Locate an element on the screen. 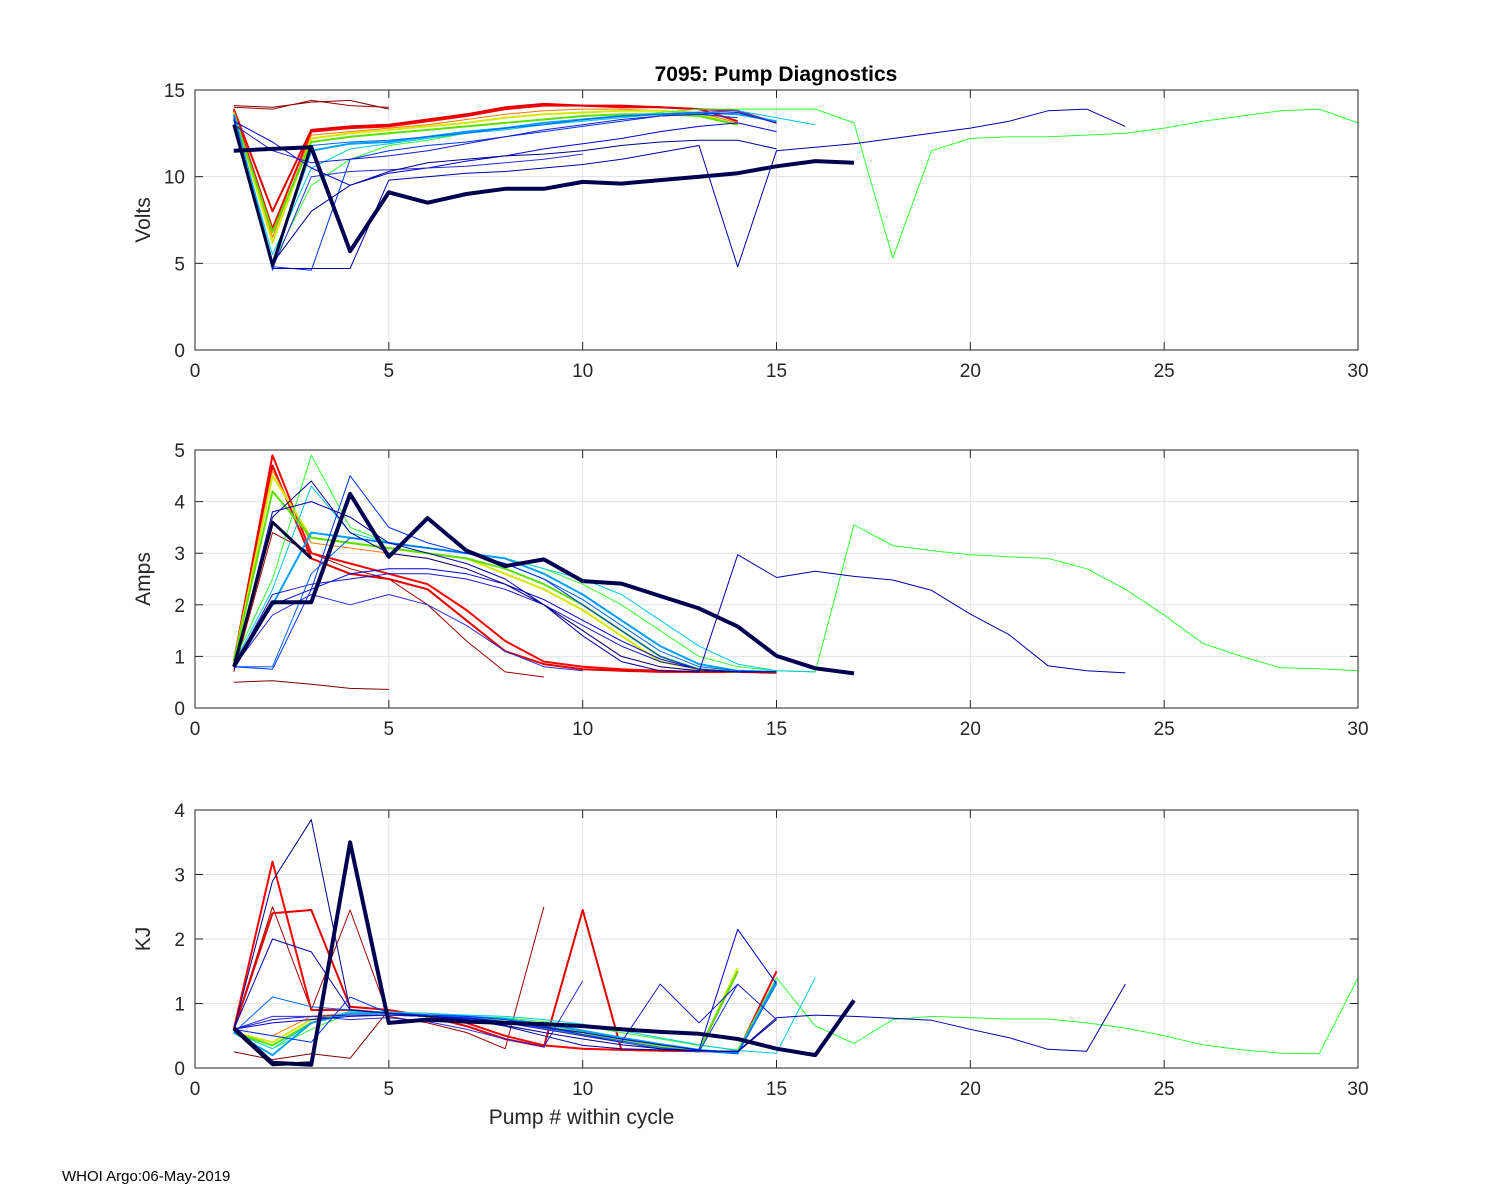 Image resolution: width=1500 pixels, height=1200 pixels. y-axis-label: KJ is located at coordinates (143, 939).